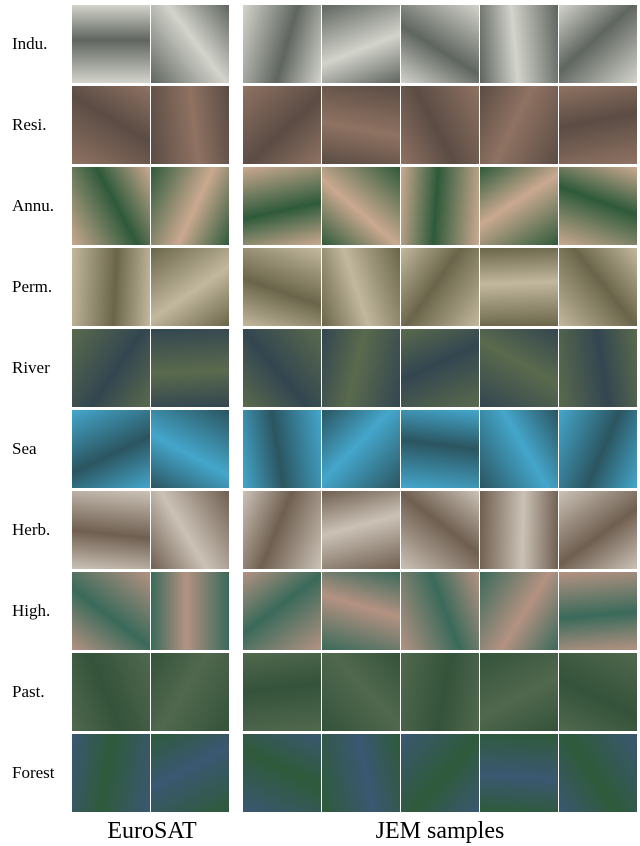 The width and height of the screenshot is (640, 846). Describe the element at coordinates (31, 529) in the screenshot. I see `row-label: Herb.` at that location.